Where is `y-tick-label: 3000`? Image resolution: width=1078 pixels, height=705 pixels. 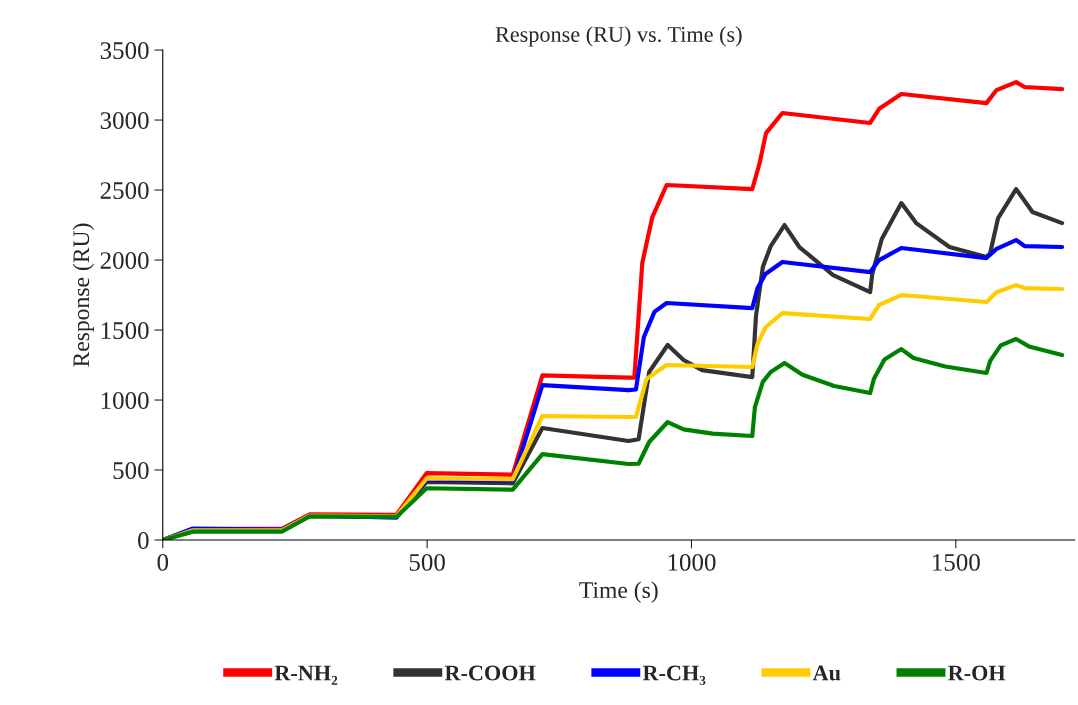 y-tick-label: 3000 is located at coordinates (124, 120).